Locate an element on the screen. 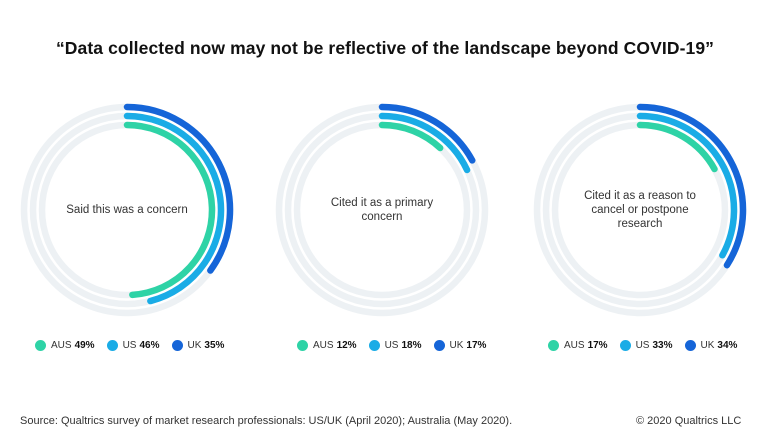 Image resolution: width=770 pixels, height=445 pixels. legend-2: AUS 12% US 18% UK 17% is located at coordinates (397, 345).